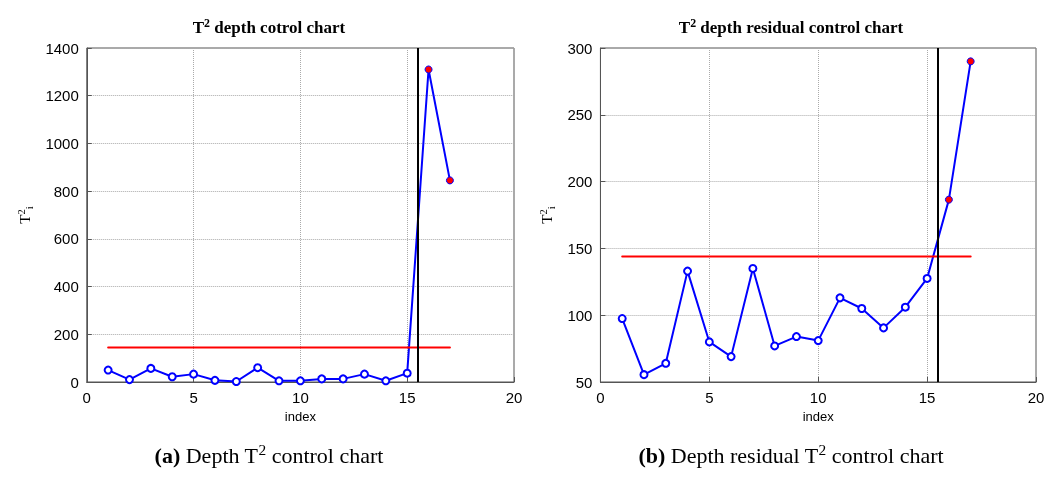 This screenshot has width=1060, height=482. I want to click on y-tick-label: 100, so click(580, 315).